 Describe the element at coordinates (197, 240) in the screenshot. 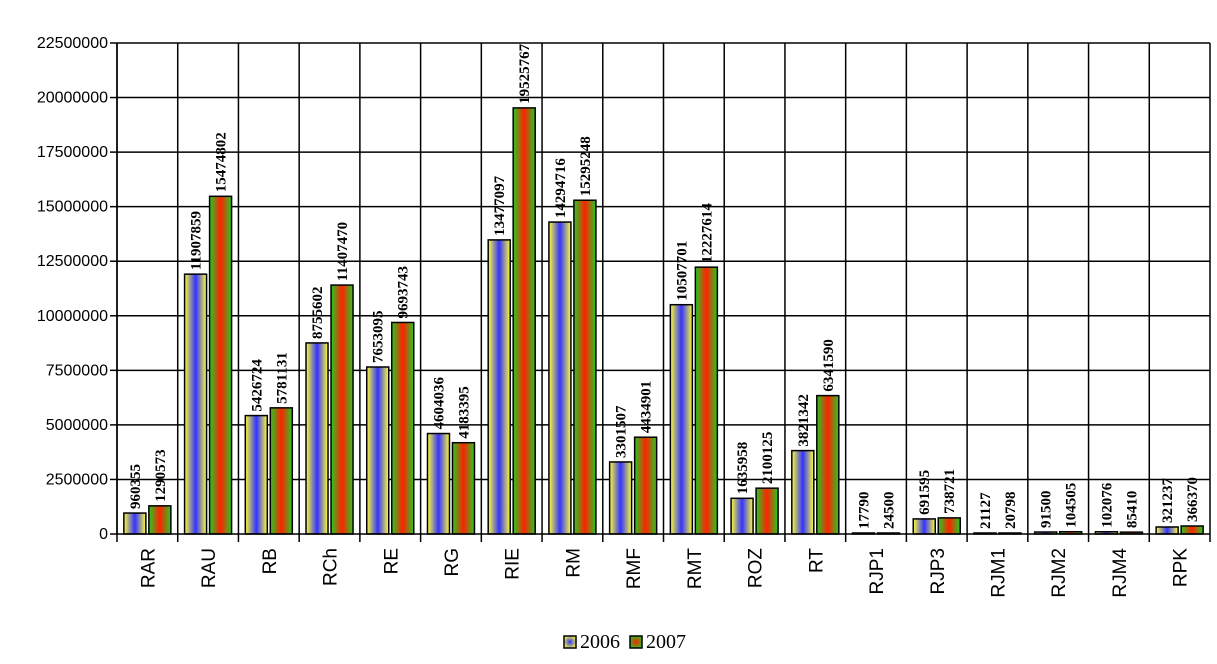

I see `data-label: 11907859` at that location.